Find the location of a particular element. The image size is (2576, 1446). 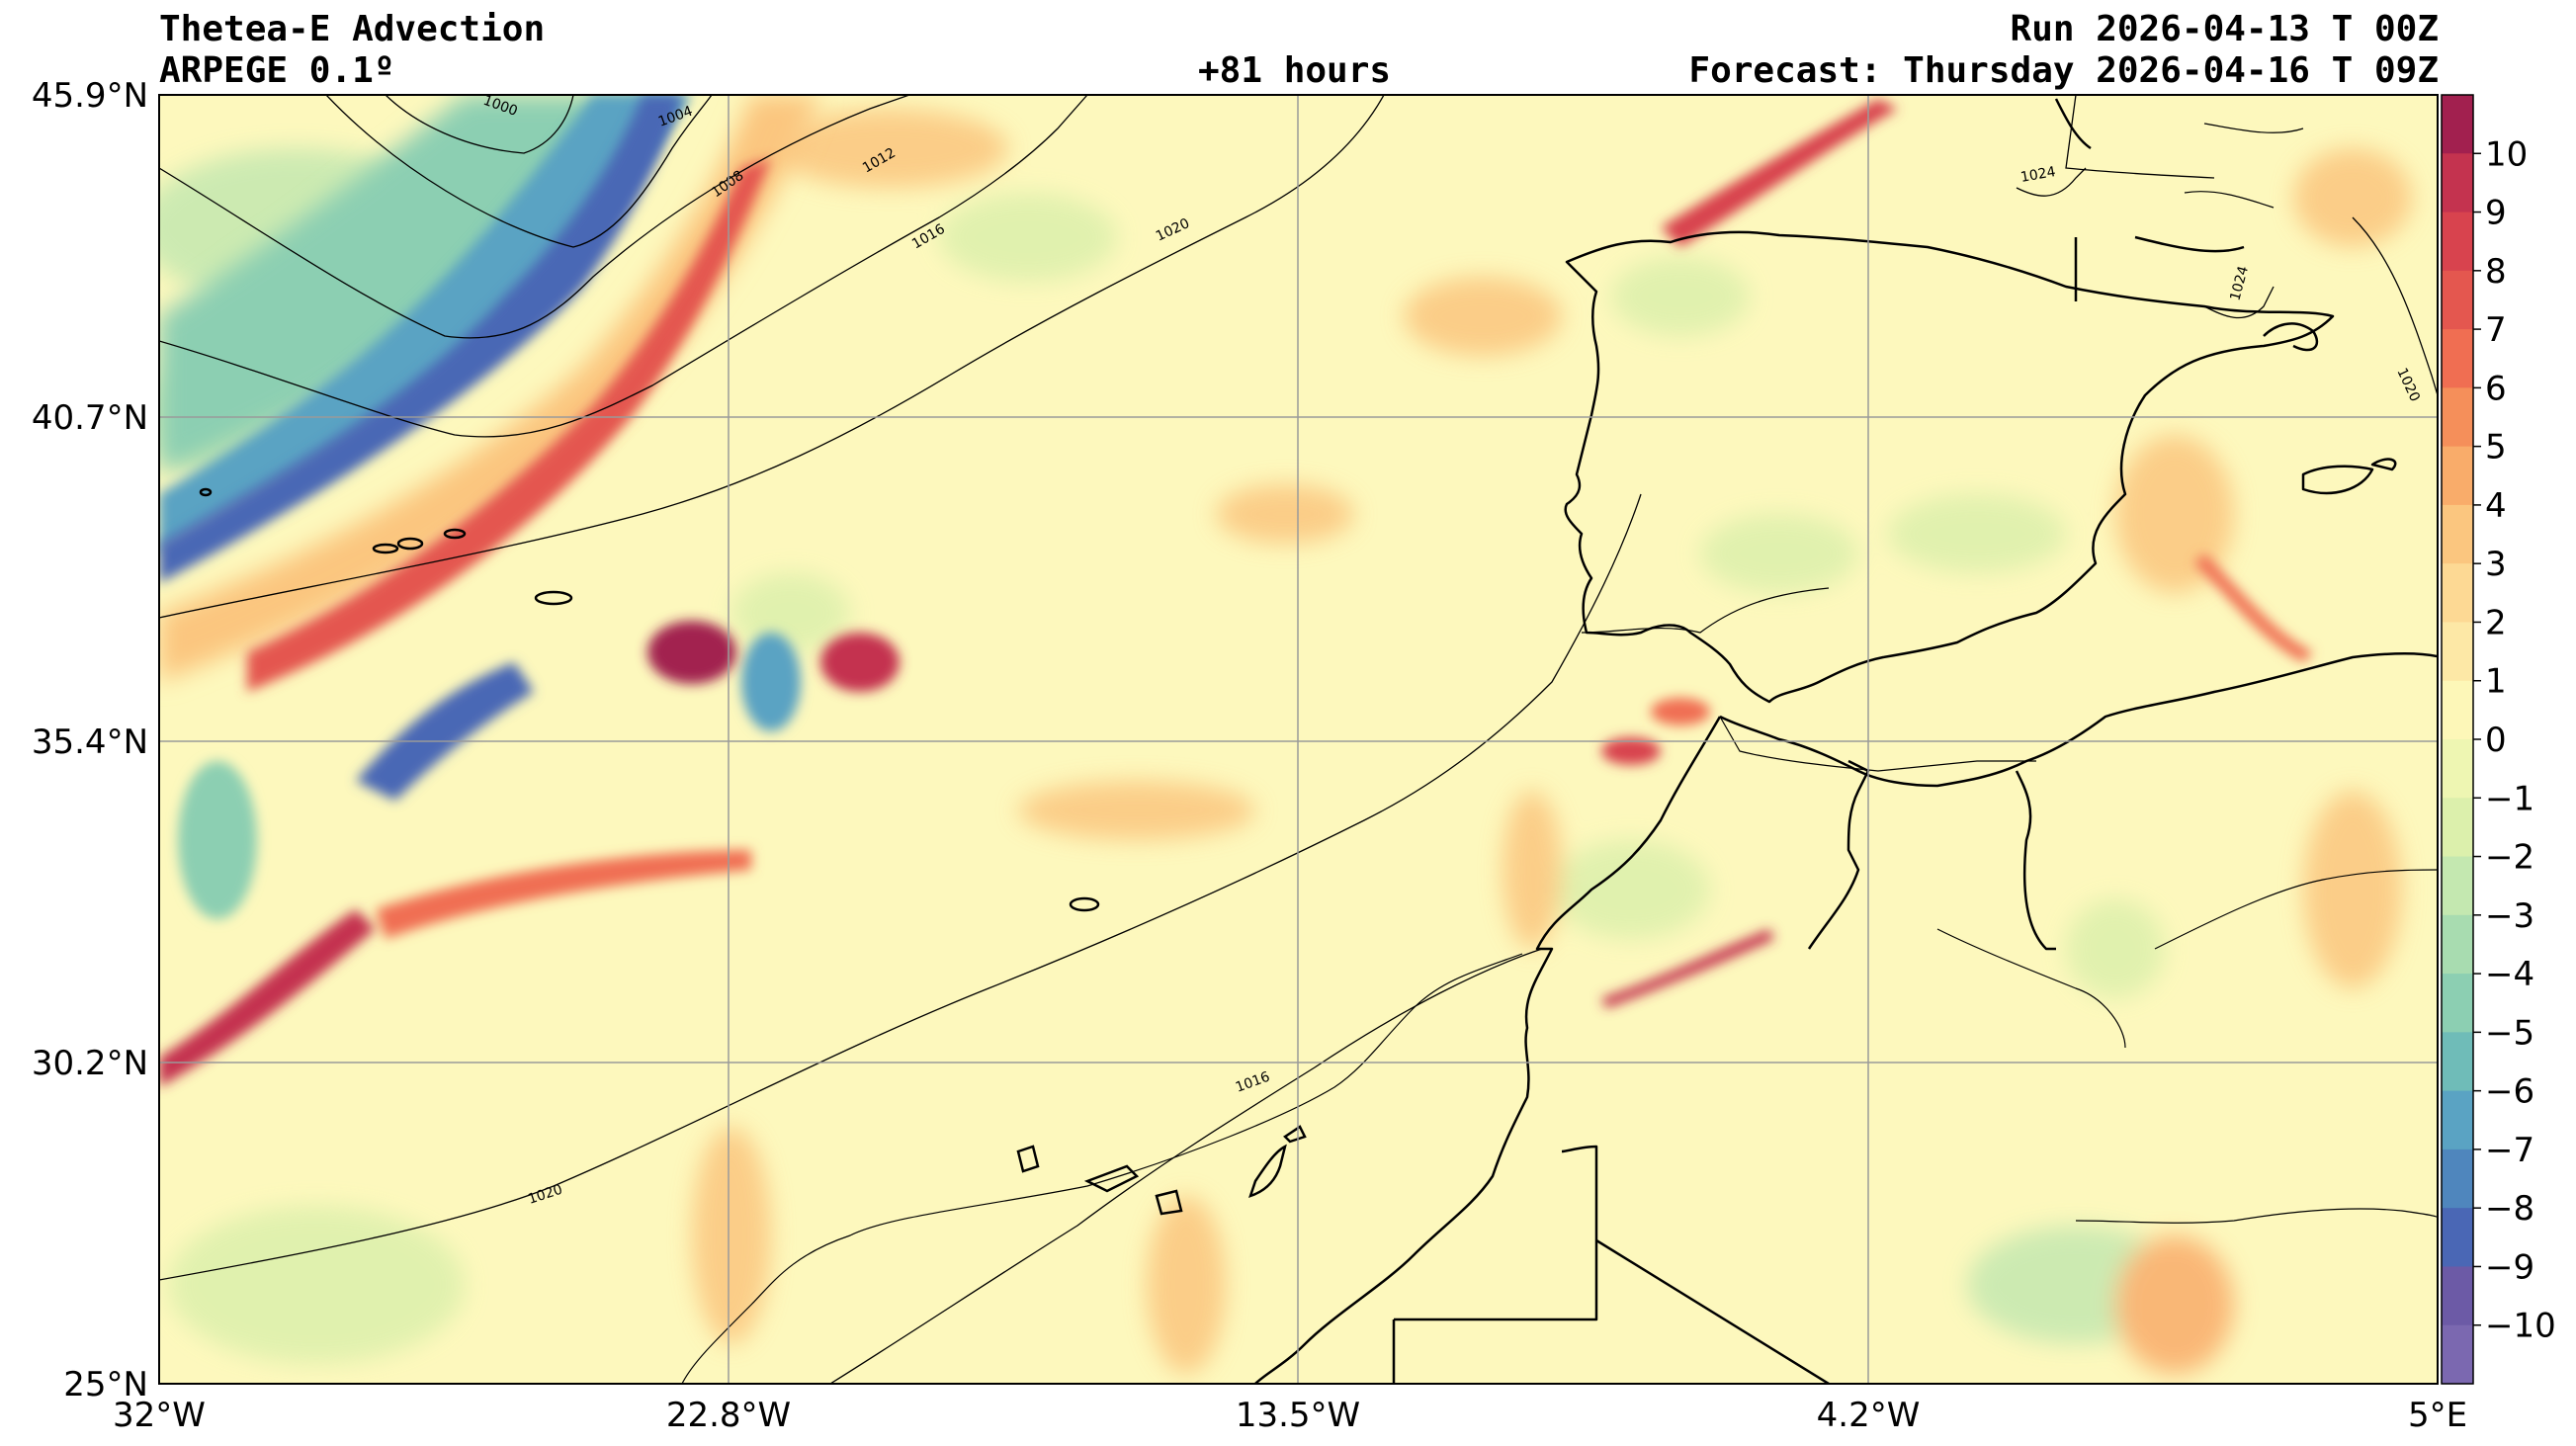

colorbar-tick-label: −5 is located at coordinates (2509, 1033).